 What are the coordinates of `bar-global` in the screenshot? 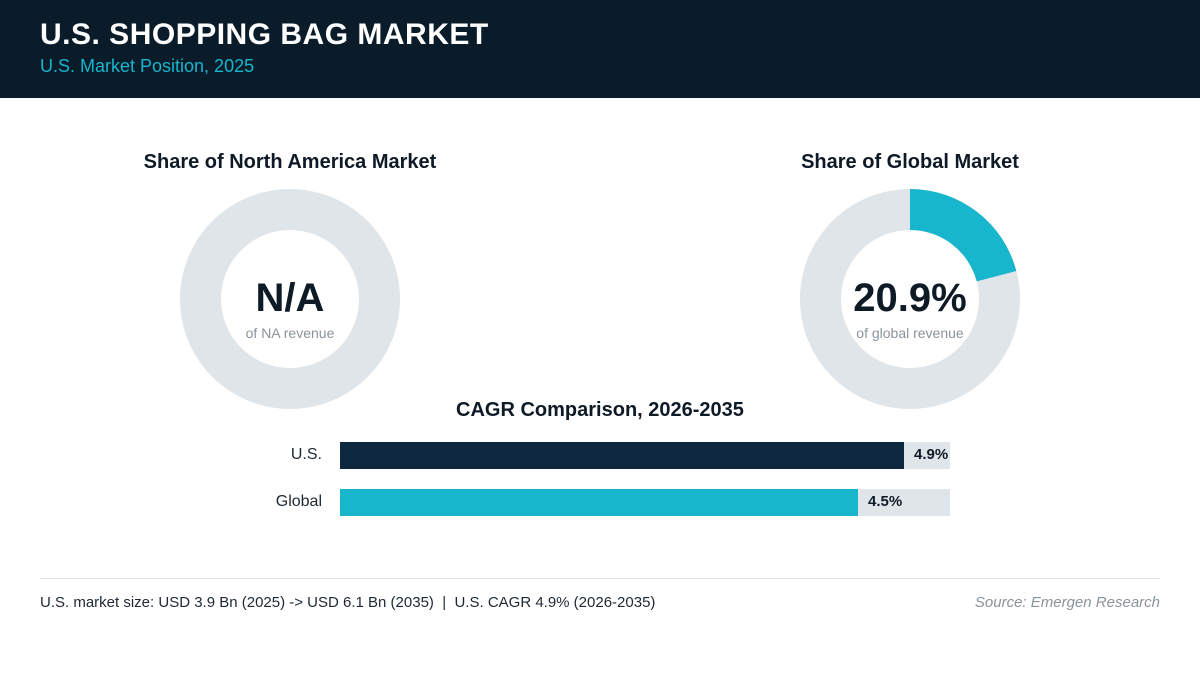 It's located at (599, 502).